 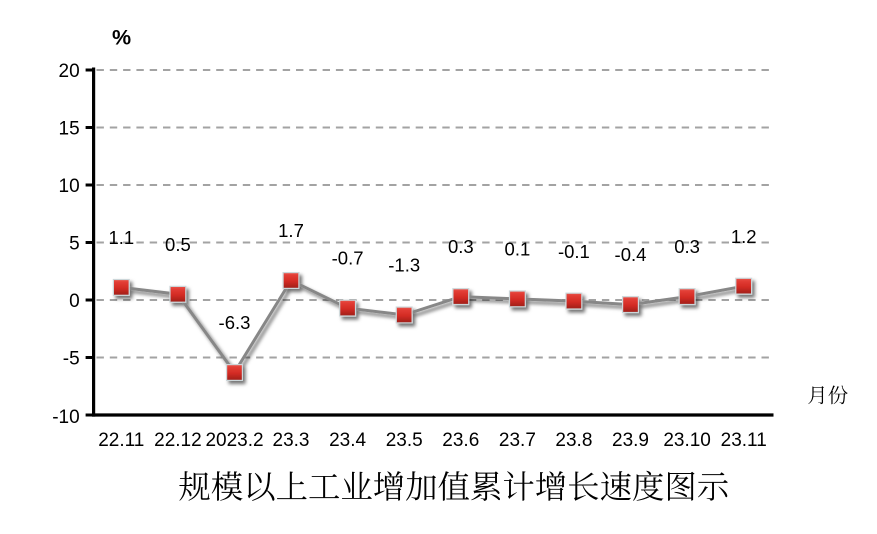 What do you see at coordinates (744, 236) in the screenshot?
I see `svg-text: 1.2` at bounding box center [744, 236].